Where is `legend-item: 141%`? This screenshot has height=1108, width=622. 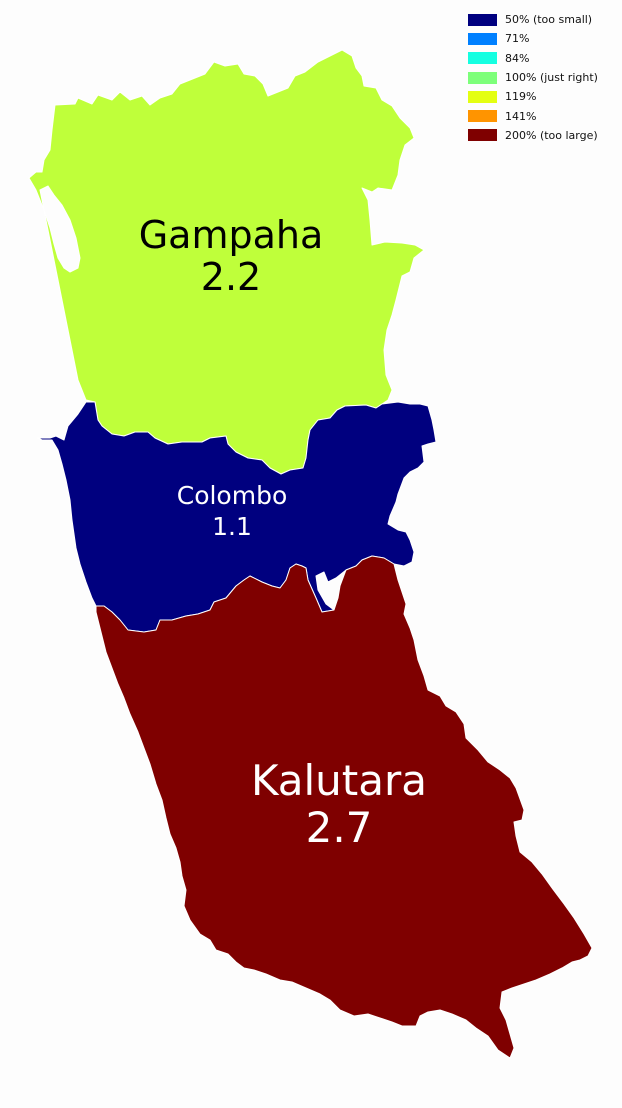 legend-item: 141% is located at coordinates (544, 115).